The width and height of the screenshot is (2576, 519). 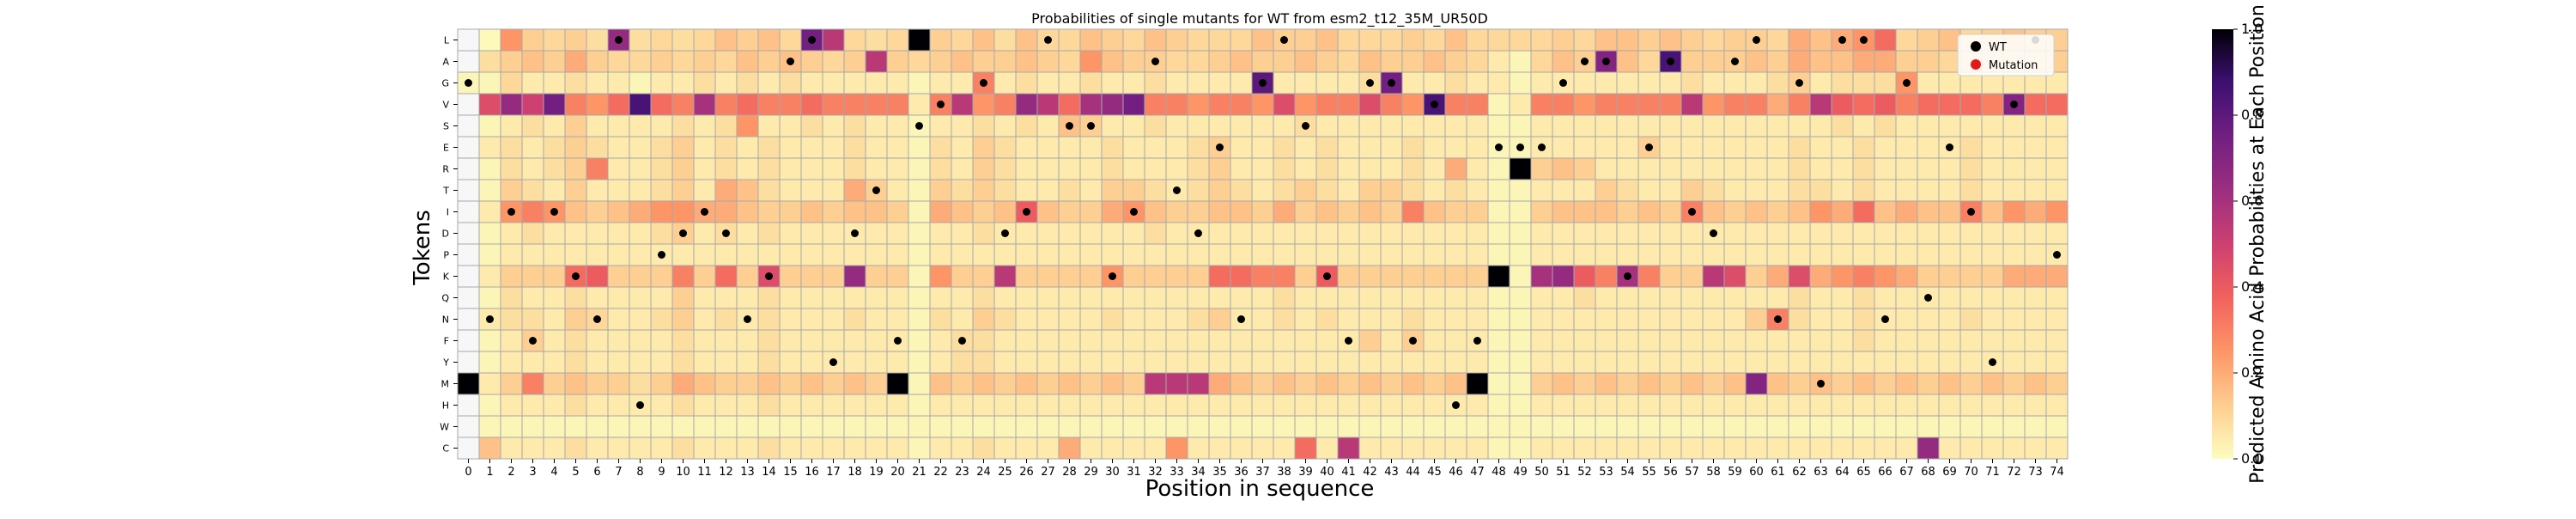 What do you see at coordinates (1199, 472) in the screenshot?
I see `x-tick-label: 34` at bounding box center [1199, 472].